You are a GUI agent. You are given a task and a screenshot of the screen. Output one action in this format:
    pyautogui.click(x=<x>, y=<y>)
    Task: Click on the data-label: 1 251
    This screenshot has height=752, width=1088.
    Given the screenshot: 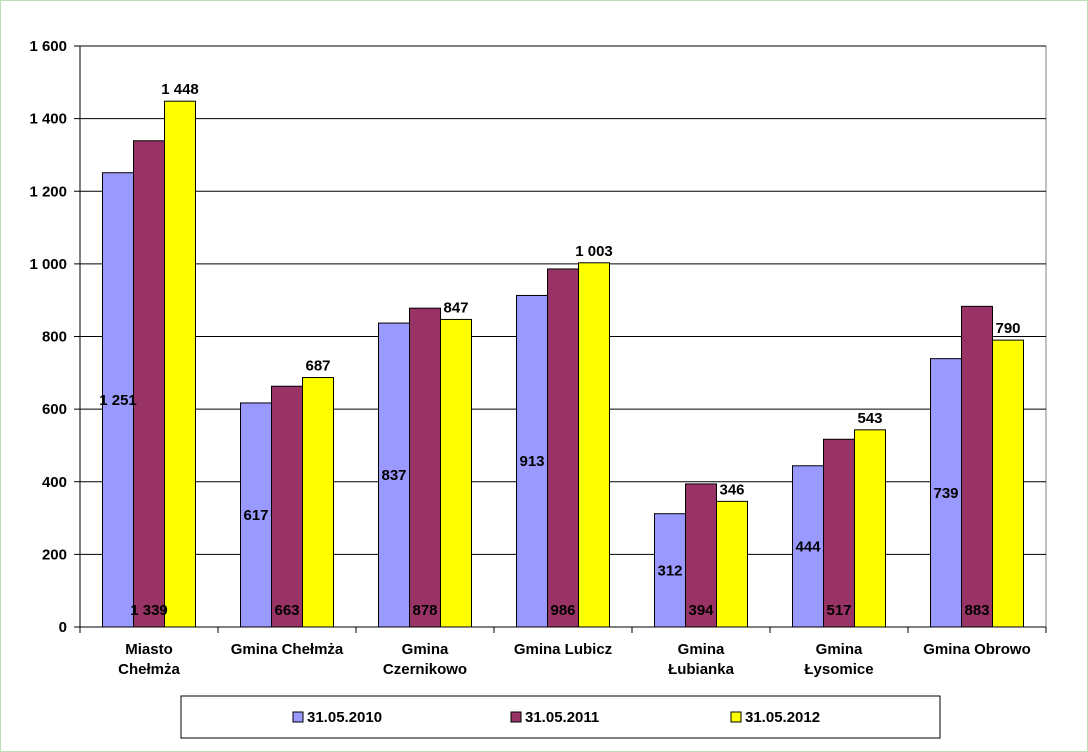 What is the action you would take?
    pyautogui.click(x=118, y=400)
    